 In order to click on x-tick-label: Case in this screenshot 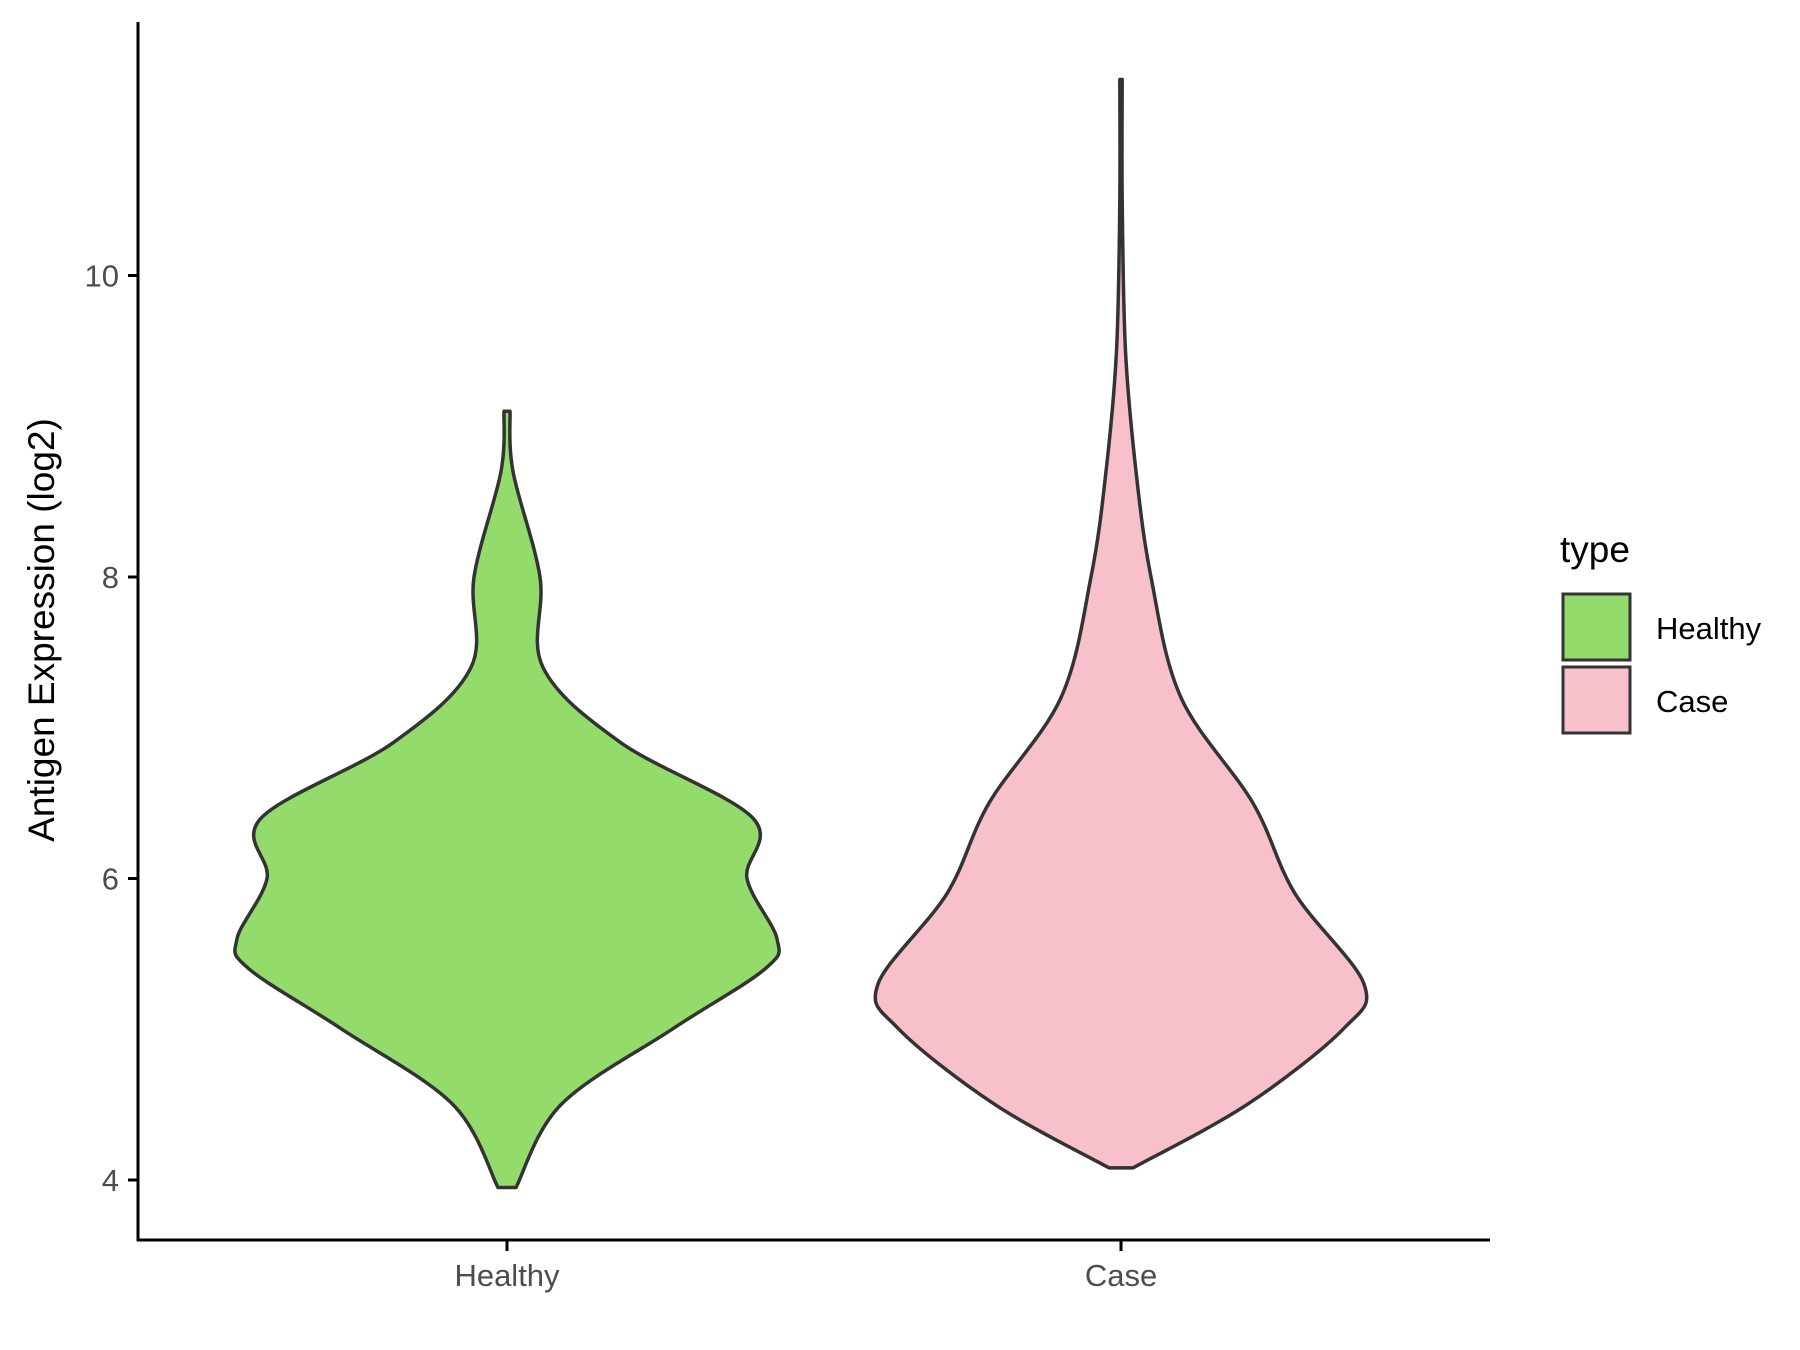, I will do `click(1121, 1275)`.